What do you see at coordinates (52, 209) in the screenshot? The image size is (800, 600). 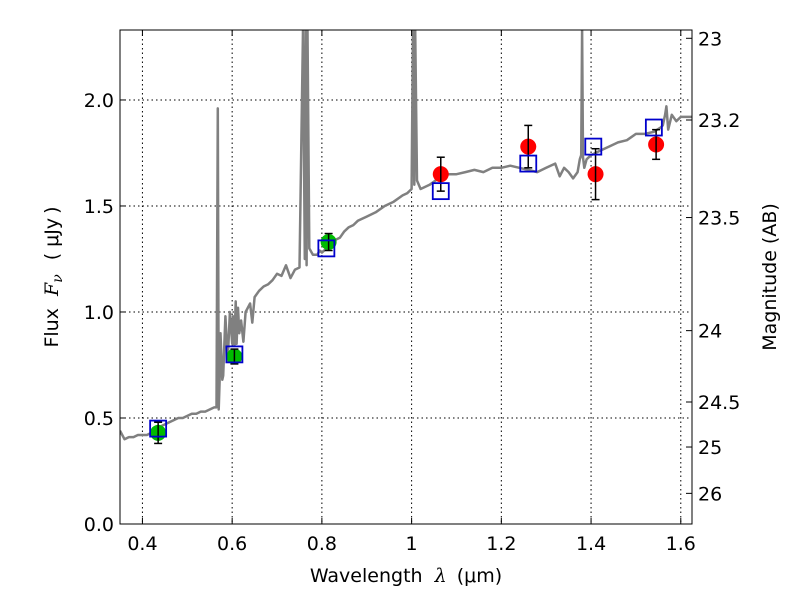 I see `y-axis-label-close: )` at bounding box center [52, 209].